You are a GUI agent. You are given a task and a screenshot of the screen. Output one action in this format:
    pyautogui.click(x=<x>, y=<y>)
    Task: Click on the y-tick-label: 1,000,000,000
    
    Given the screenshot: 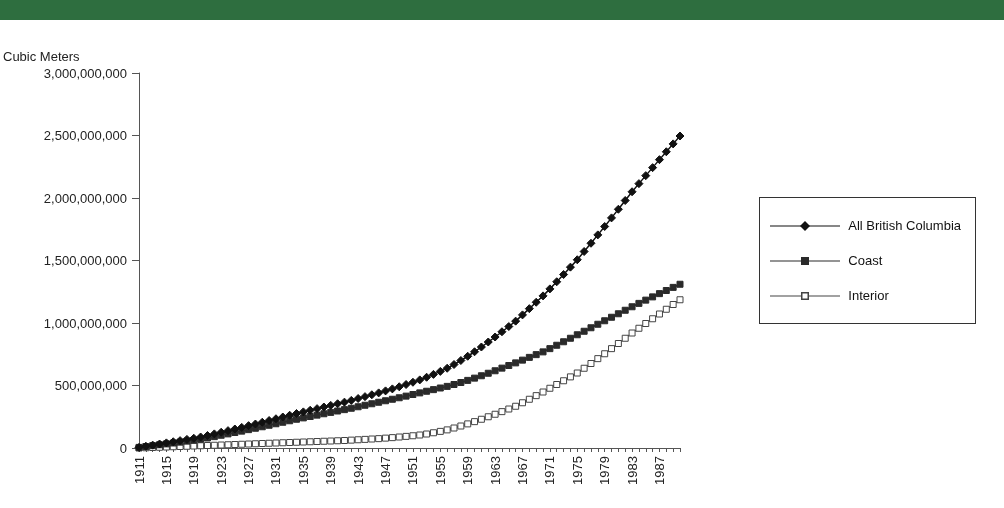 What is the action you would take?
    pyautogui.click(x=85, y=323)
    